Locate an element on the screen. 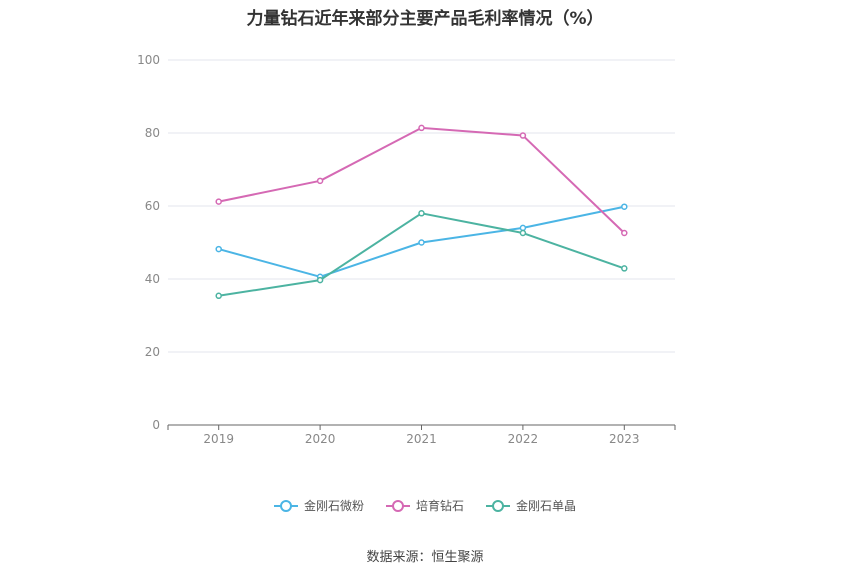  x-tick-label: 2022 is located at coordinates (523, 439).